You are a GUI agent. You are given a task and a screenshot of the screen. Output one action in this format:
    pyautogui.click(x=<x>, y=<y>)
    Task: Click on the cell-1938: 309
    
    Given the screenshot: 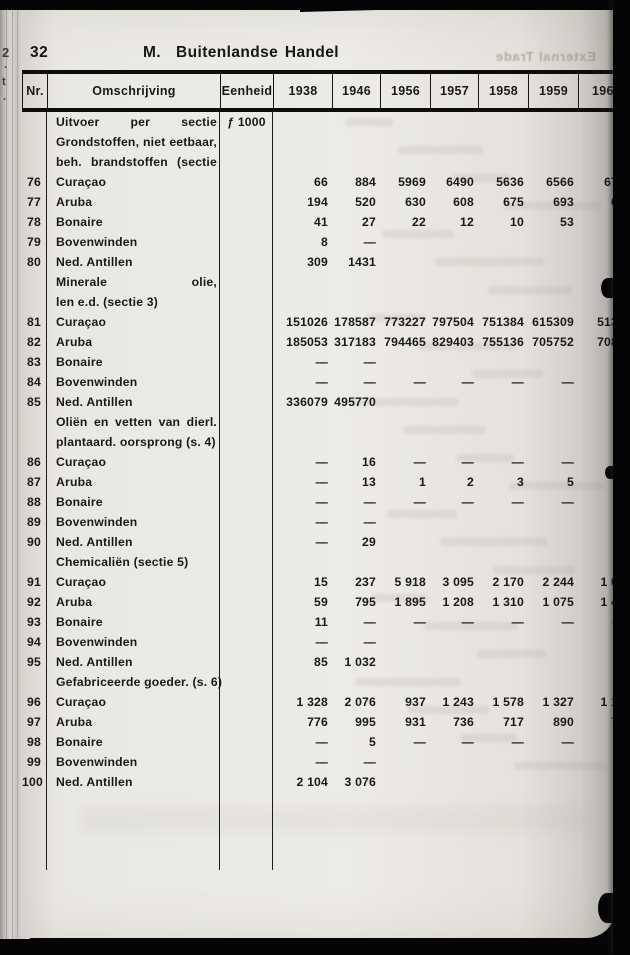 What is the action you would take?
    pyautogui.click(x=317, y=262)
    